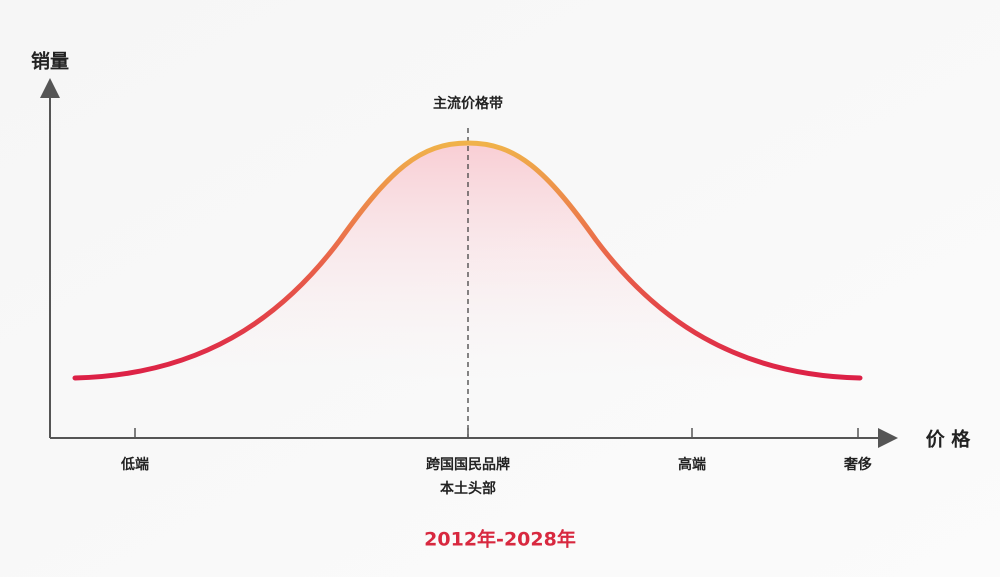 The height and width of the screenshot is (577, 1000). Describe the element at coordinates (692, 464) in the screenshot. I see `x-label: 高端` at that location.